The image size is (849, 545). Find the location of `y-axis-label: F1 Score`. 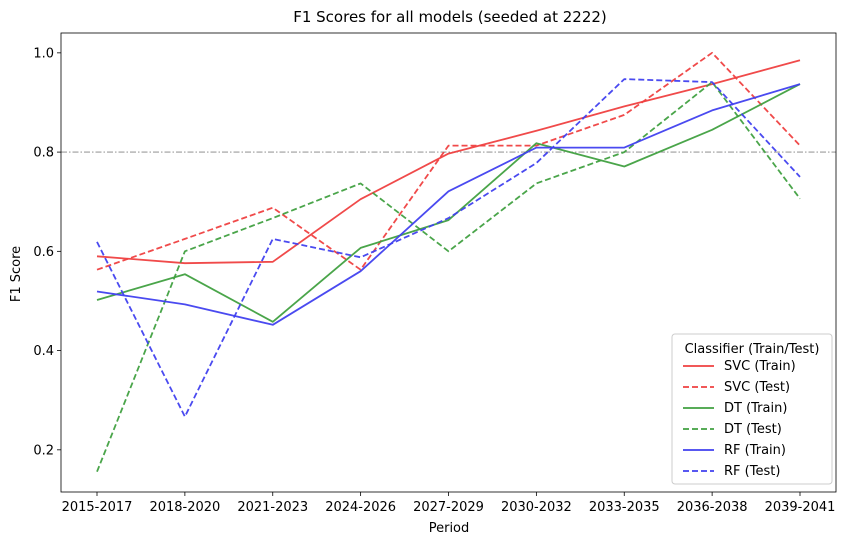

y-axis-label: F1 Score is located at coordinates (16, 274).